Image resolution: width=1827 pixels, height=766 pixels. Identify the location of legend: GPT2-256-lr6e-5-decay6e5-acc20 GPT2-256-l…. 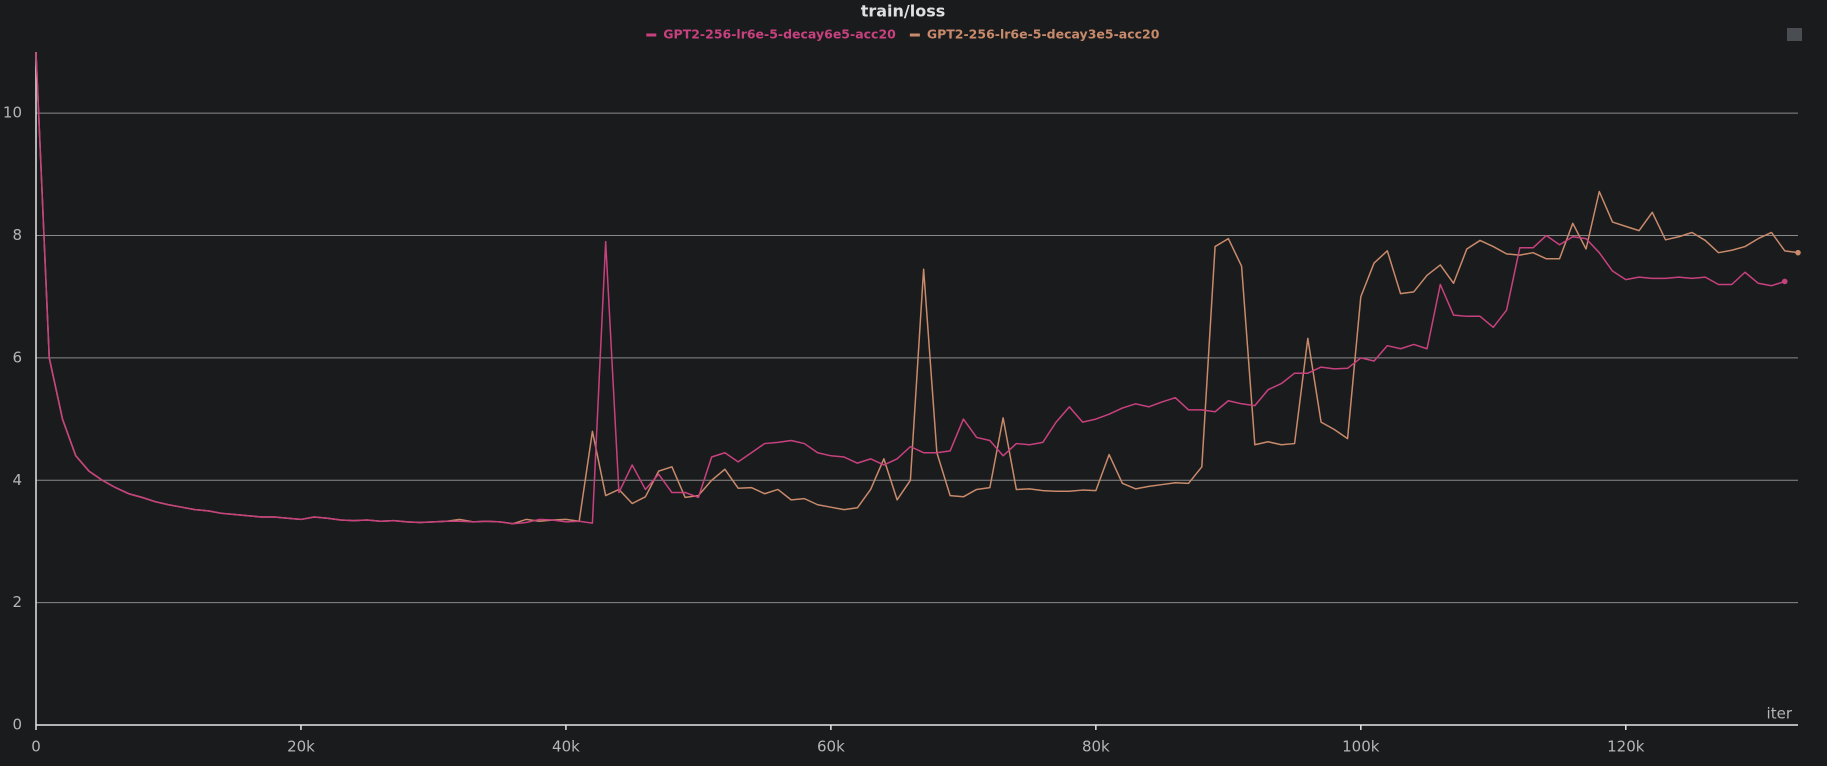
(903, 34).